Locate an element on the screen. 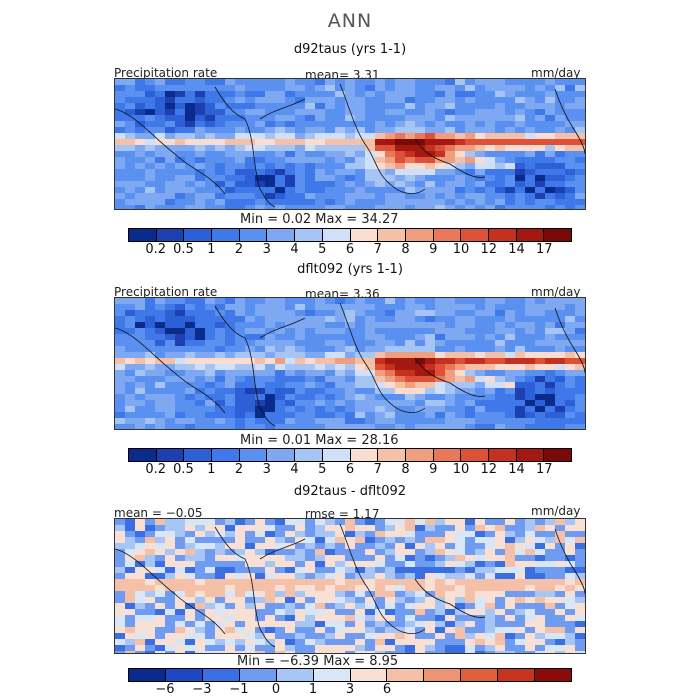 Image resolution: width=700 pixels, height=700 pixels. colorbar-tick-label: 0.5 is located at coordinates (183, 249).